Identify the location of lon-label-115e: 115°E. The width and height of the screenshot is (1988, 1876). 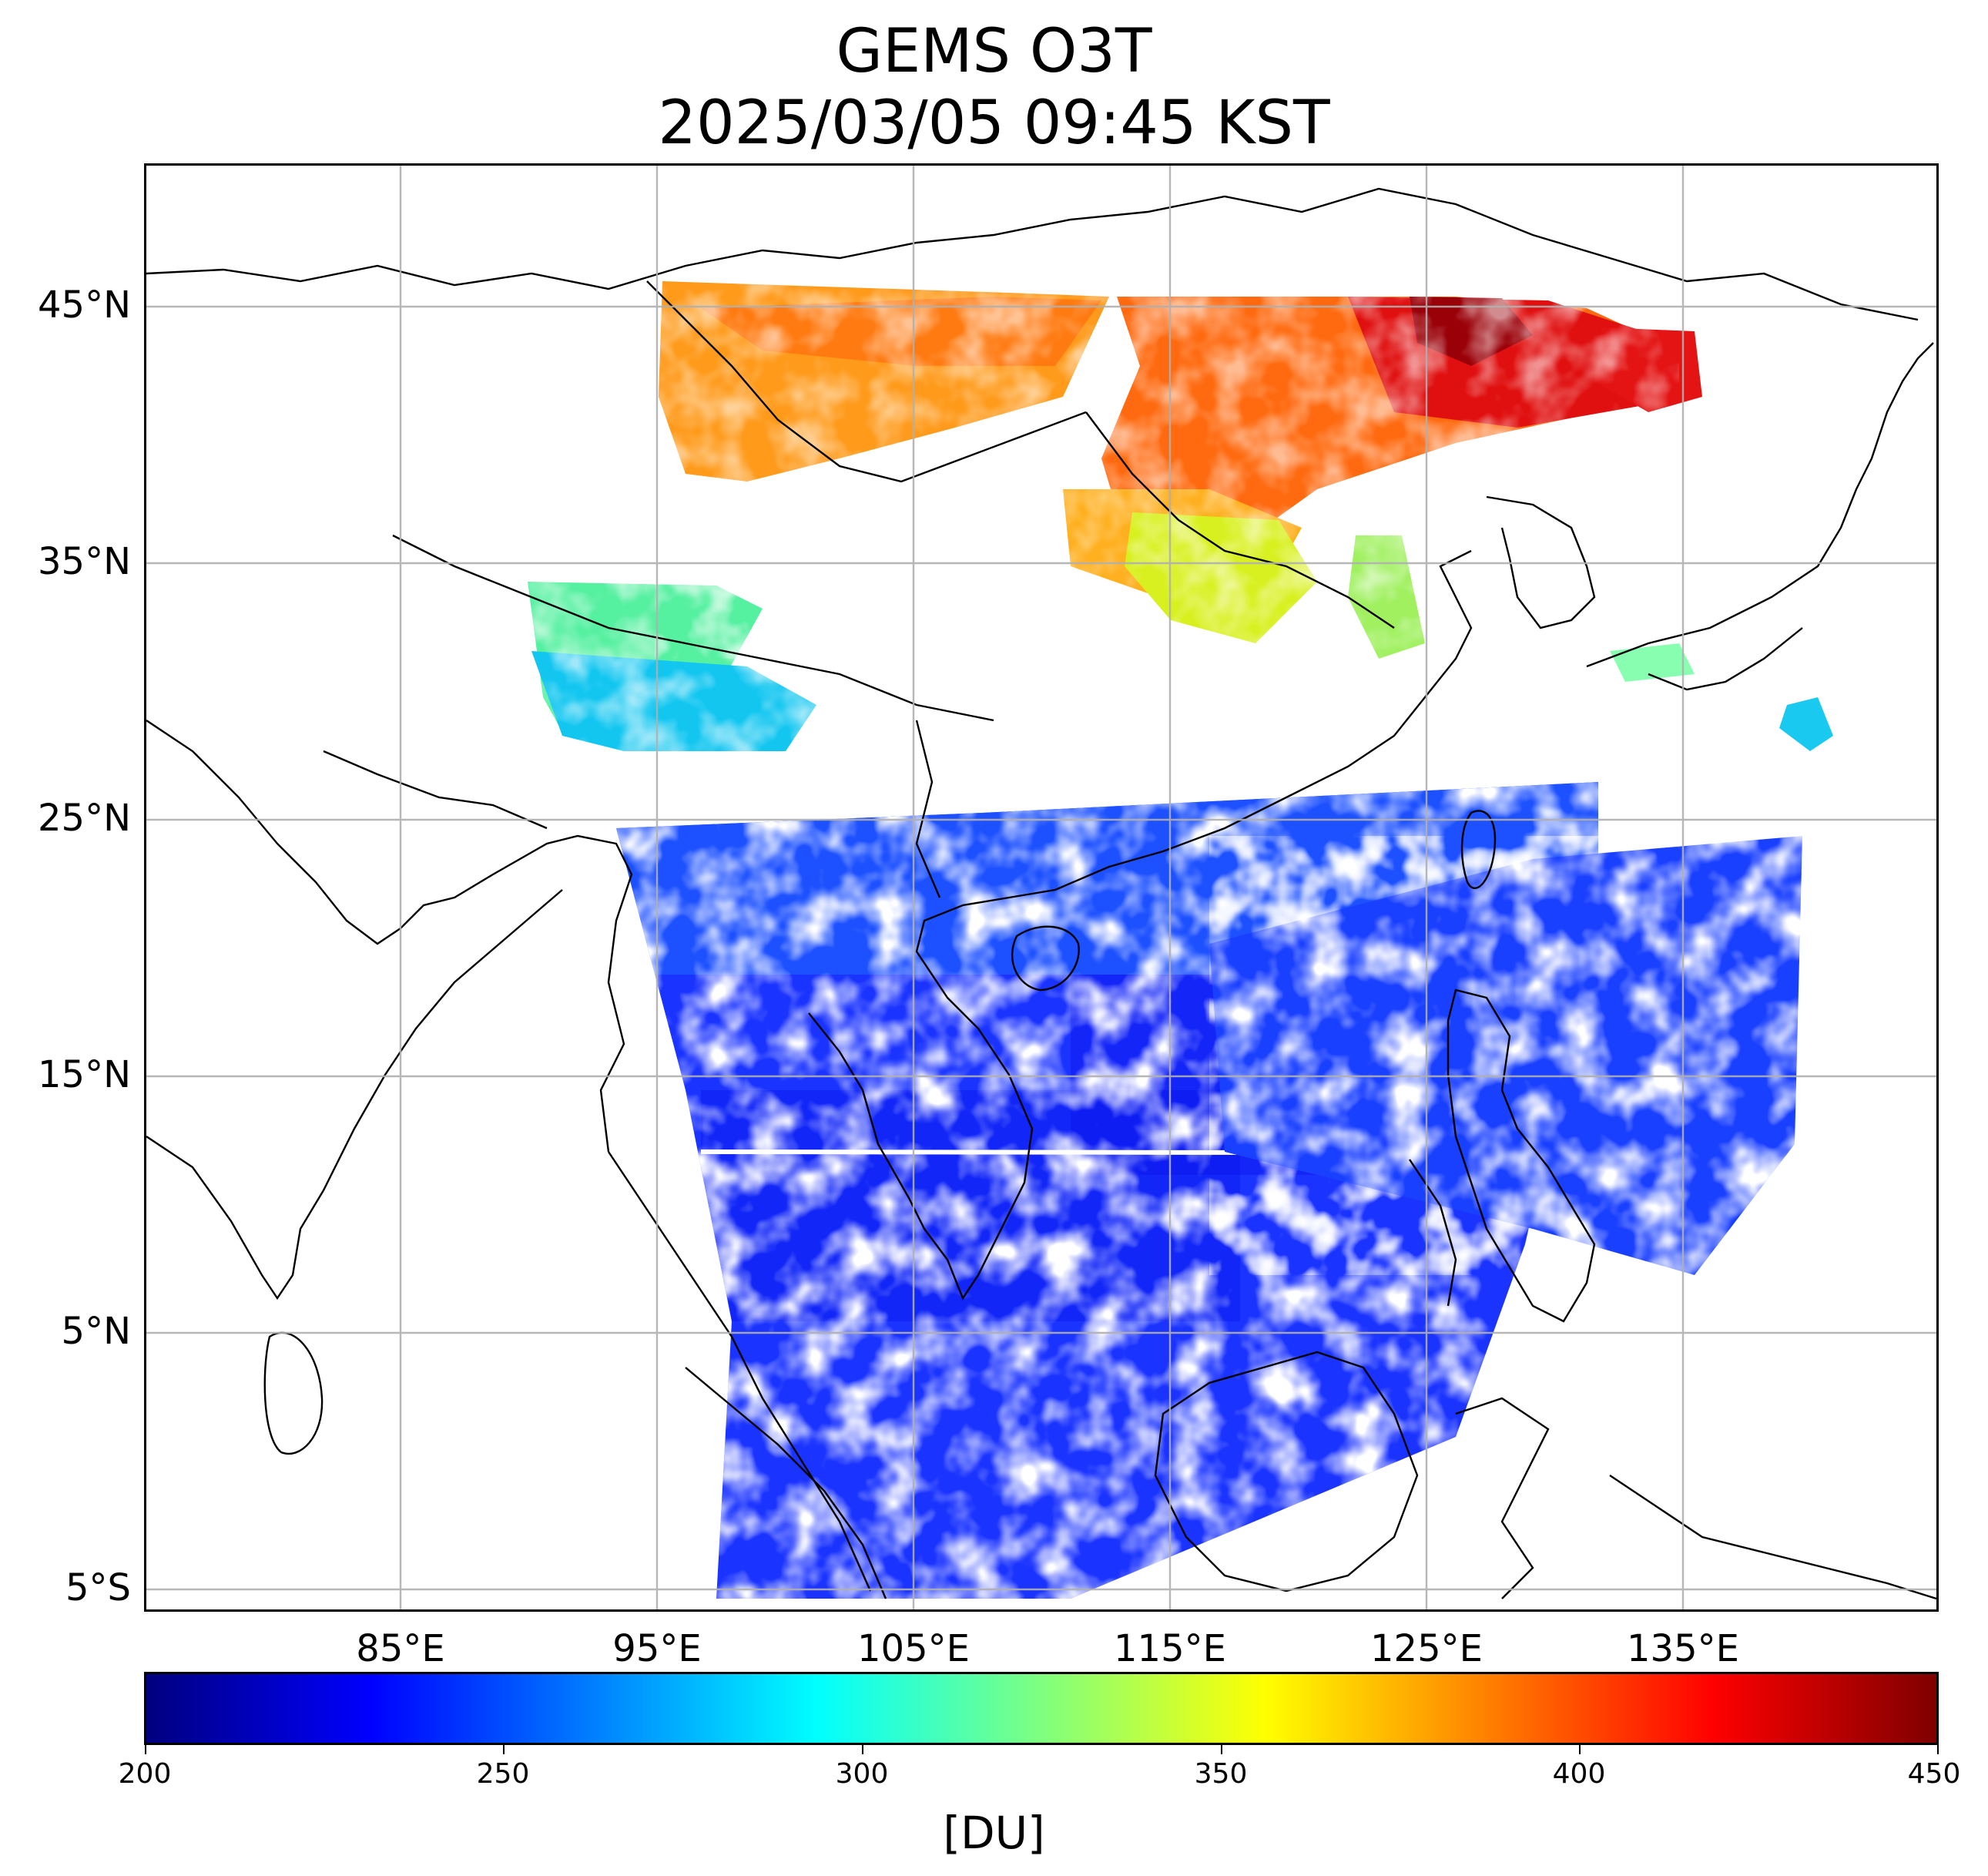
(1170, 1648).